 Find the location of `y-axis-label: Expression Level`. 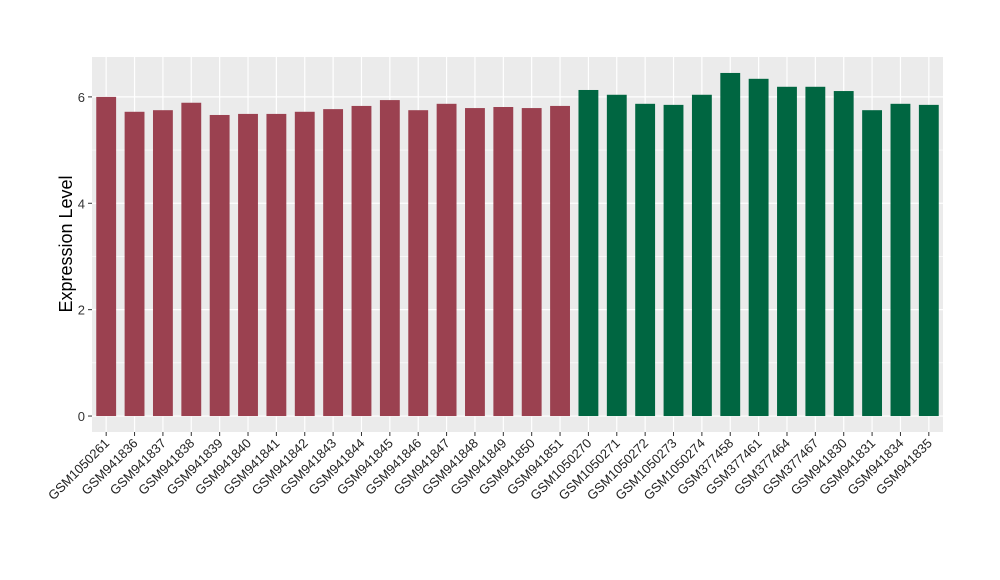

y-axis-label: Expression Level is located at coordinates (66, 243).